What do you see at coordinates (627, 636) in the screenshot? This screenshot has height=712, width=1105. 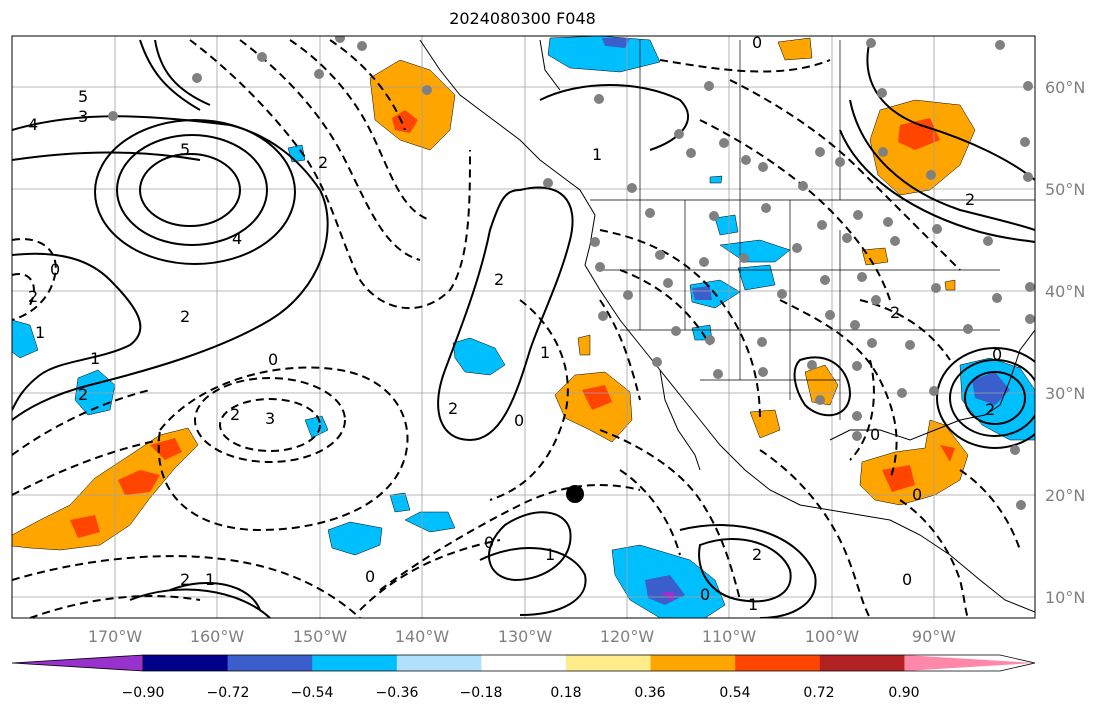 I see `lon-label: 120°W` at bounding box center [627, 636].